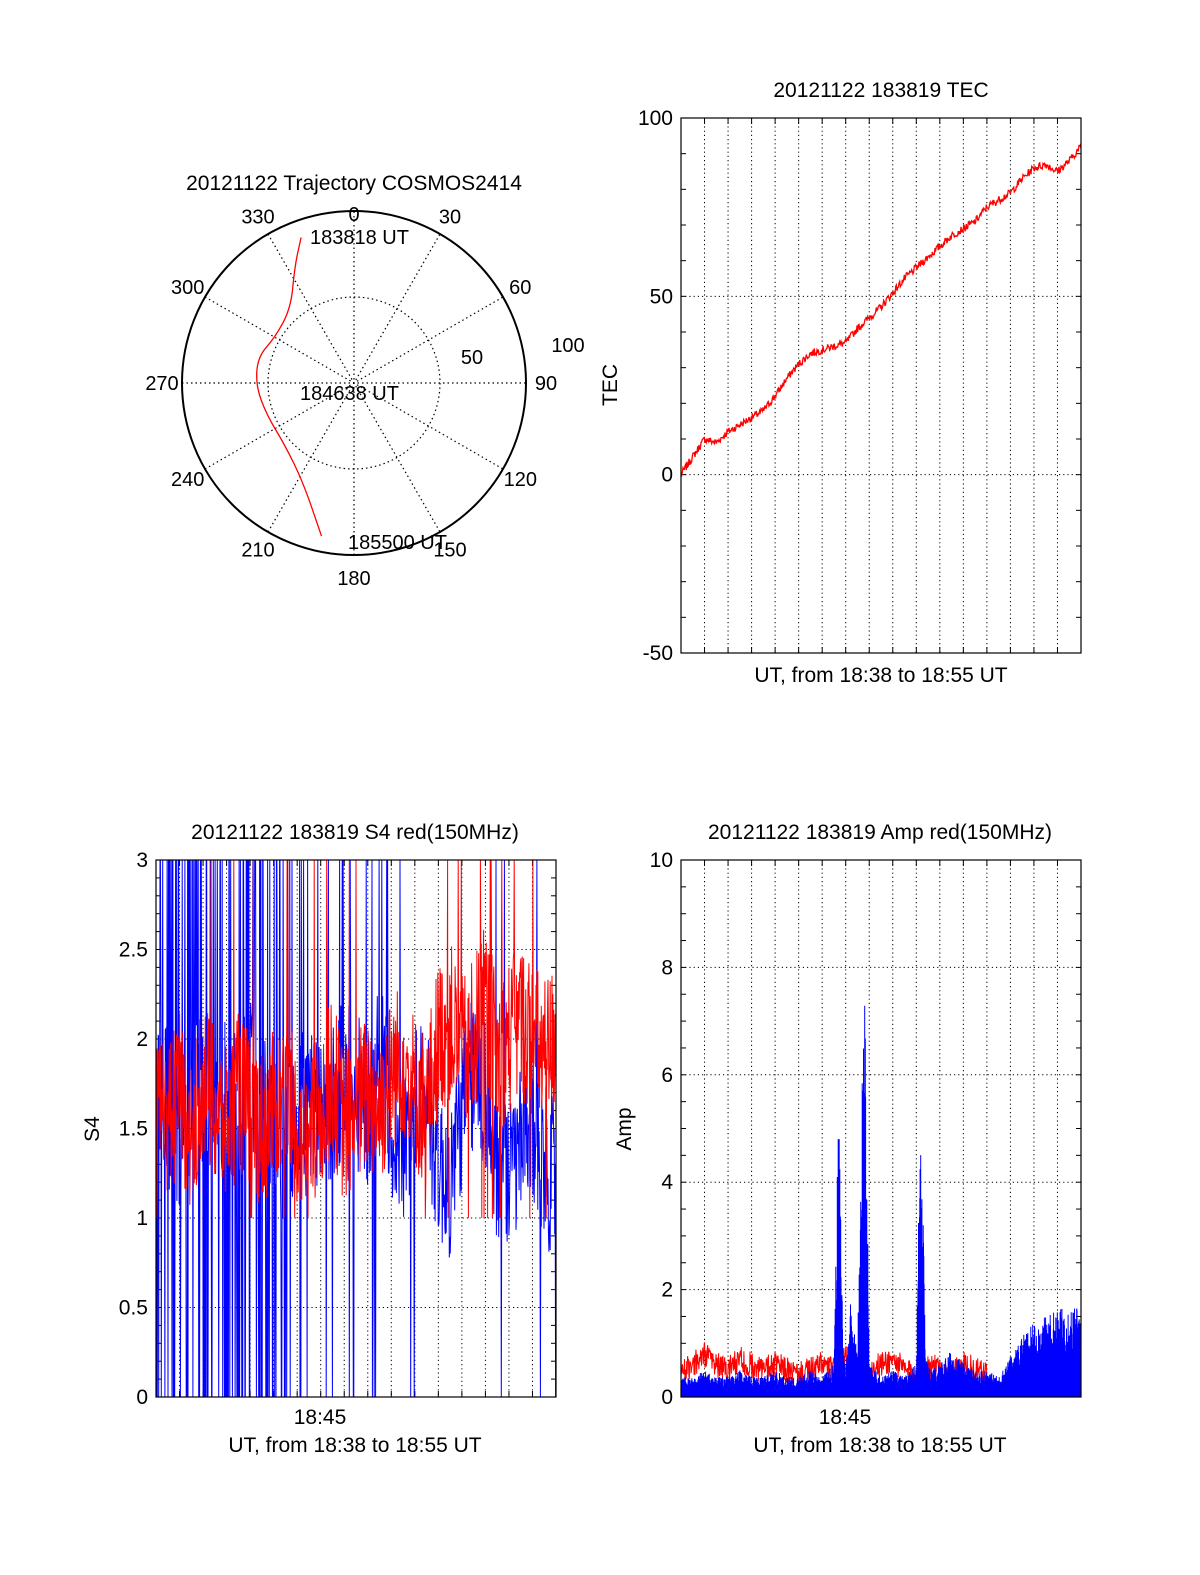 Image resolution: width=1200 pixels, height=1575 pixels. Describe the element at coordinates (880, 90) in the screenshot. I see `tec-title: 20121122 183819 TEC` at that location.